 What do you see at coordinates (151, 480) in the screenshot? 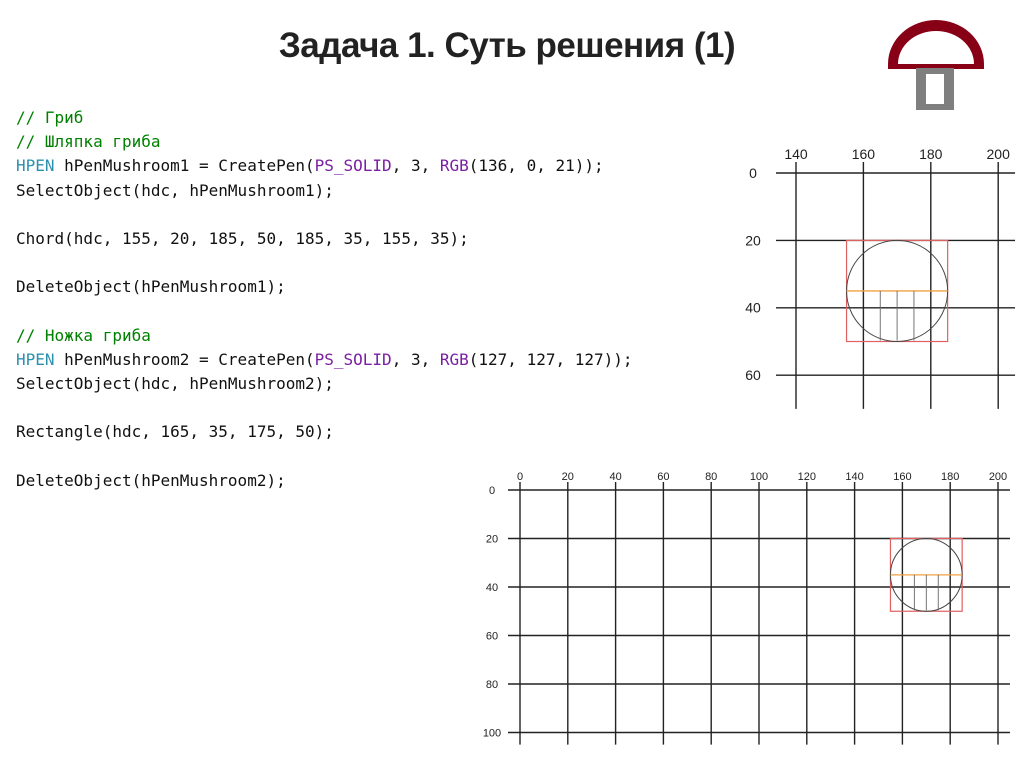
I see `code-token-plain: DeleteObject(hPenMushroom2);` at bounding box center [151, 480].